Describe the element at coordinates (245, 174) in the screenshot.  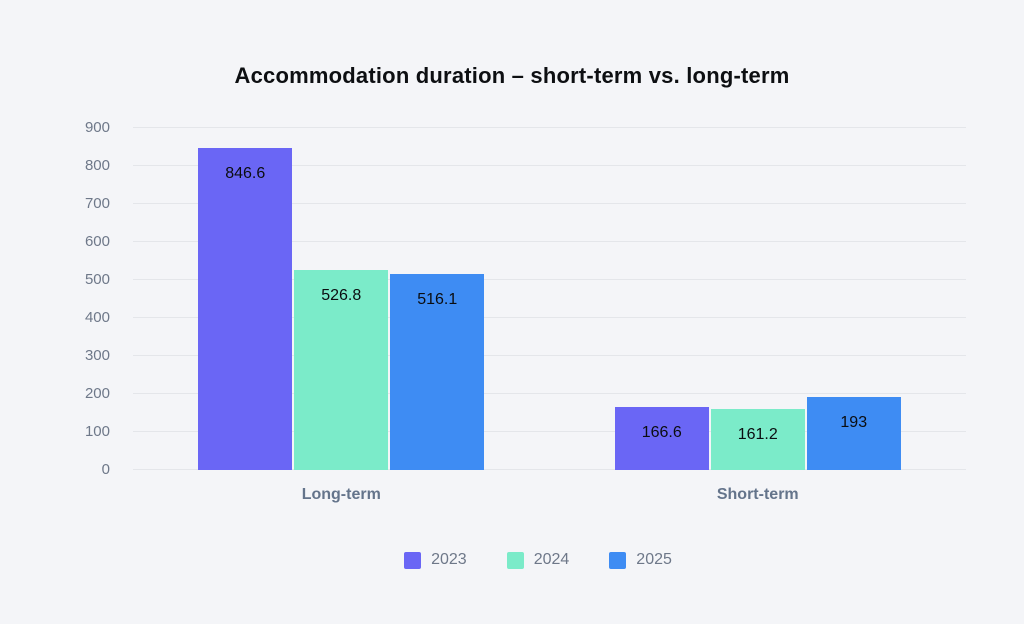
I see `bar-value-label: 846.6` at that location.